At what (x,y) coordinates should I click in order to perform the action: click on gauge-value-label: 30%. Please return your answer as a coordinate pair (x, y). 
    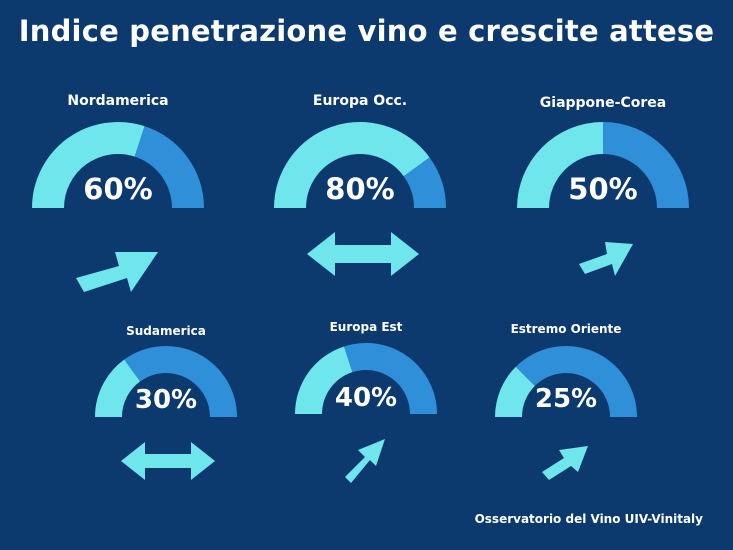
    Looking at the image, I should click on (166, 400).